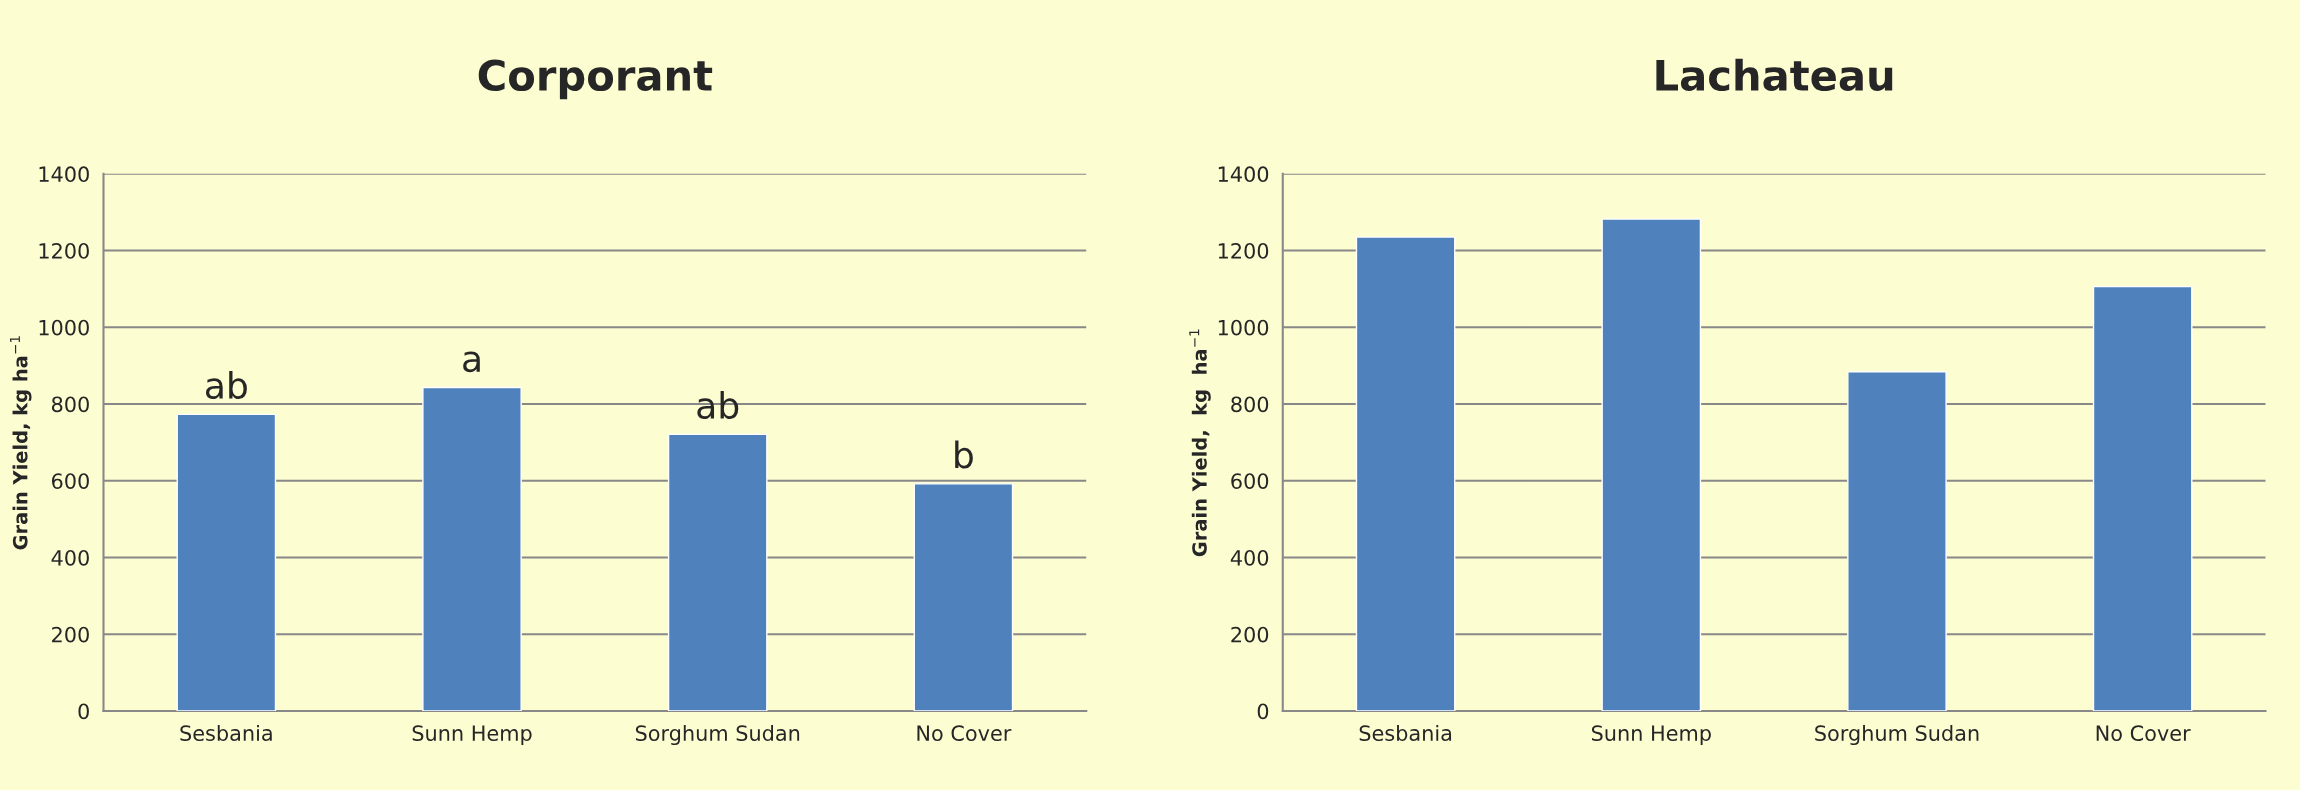  What do you see at coordinates (595, 79) in the screenshot?
I see `chart-title: Corporant` at bounding box center [595, 79].